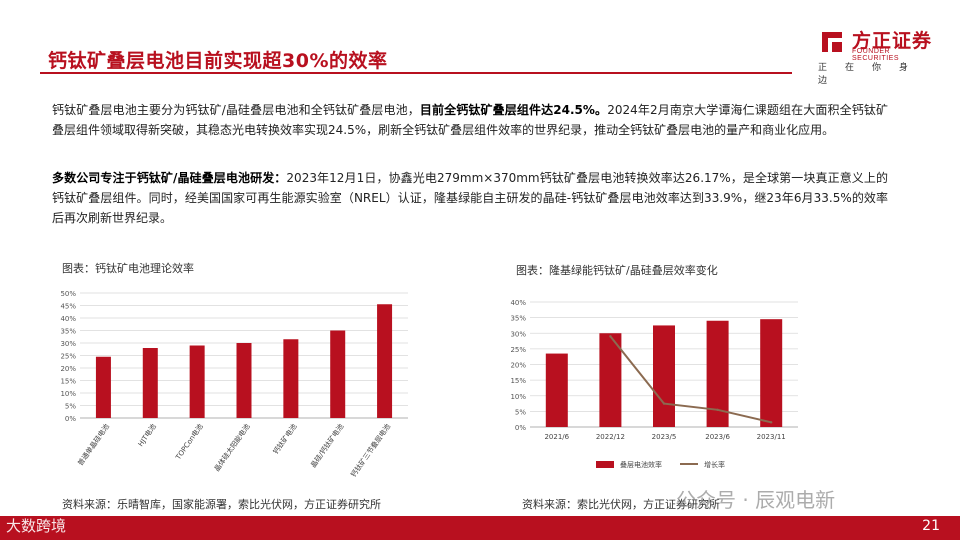 Image resolution: width=960 pixels, height=540 pixels. What do you see at coordinates (756, 500) in the screenshot?
I see `wechat-watermark: 公众号 · 辰观电新` at bounding box center [756, 500].